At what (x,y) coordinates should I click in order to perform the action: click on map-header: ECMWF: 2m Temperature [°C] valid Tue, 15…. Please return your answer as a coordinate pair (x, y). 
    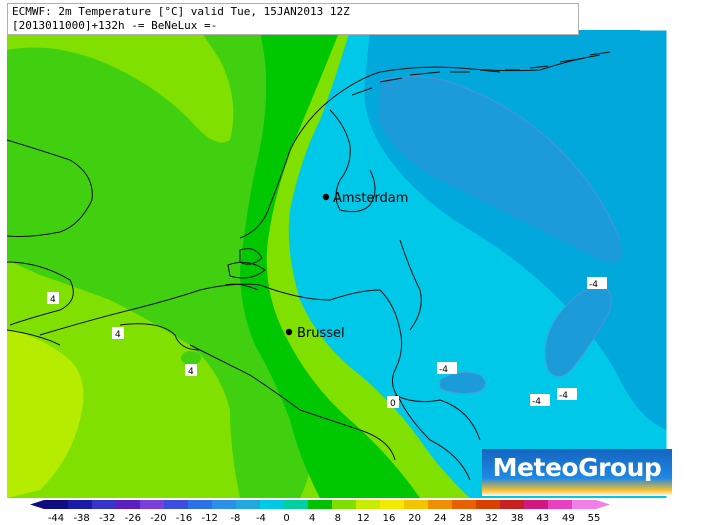
    Looking at the image, I should click on (293, 19).